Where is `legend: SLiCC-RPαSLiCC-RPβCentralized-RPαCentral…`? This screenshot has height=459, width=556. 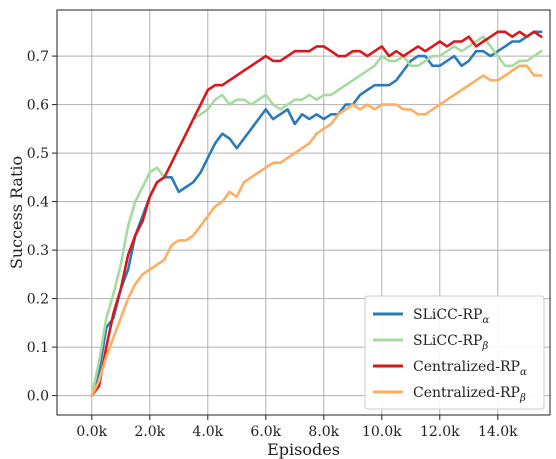
legend: SLiCC-RPαSLiCC-RPβCentralized-RPαCentral… is located at coordinates (454, 352).